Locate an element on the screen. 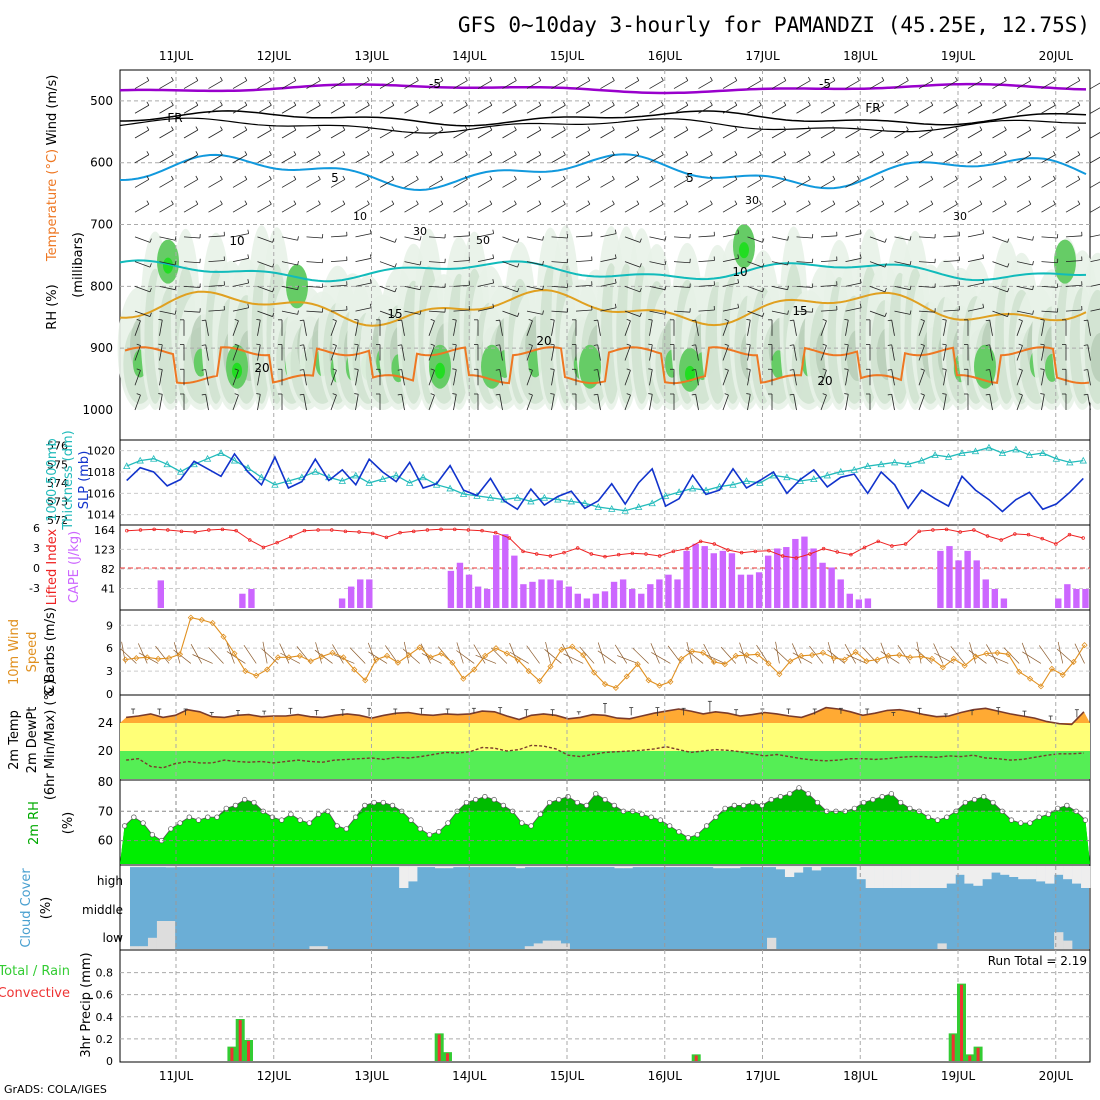 This screenshot has height=1100, width=1100. rh-blob-bright is located at coordinates (440, 370).